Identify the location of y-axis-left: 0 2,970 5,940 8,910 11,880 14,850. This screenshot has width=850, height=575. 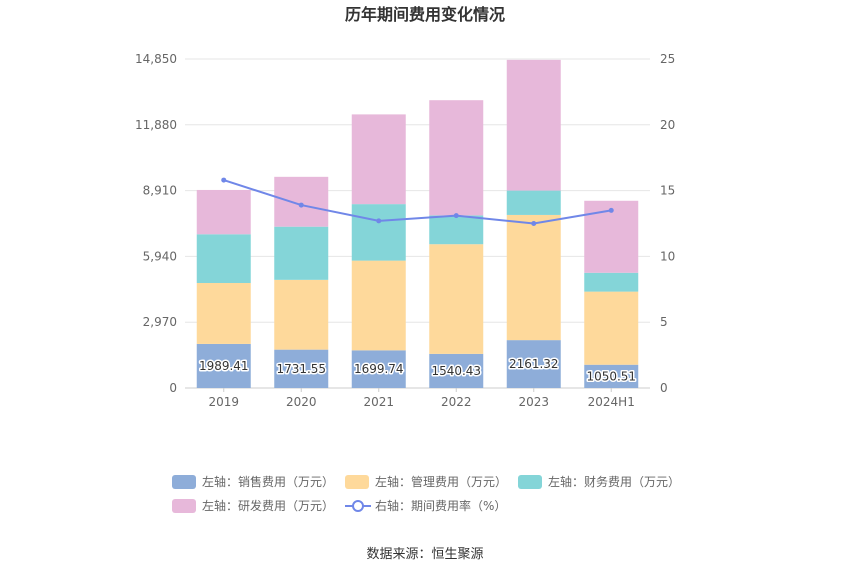
(156, 223).